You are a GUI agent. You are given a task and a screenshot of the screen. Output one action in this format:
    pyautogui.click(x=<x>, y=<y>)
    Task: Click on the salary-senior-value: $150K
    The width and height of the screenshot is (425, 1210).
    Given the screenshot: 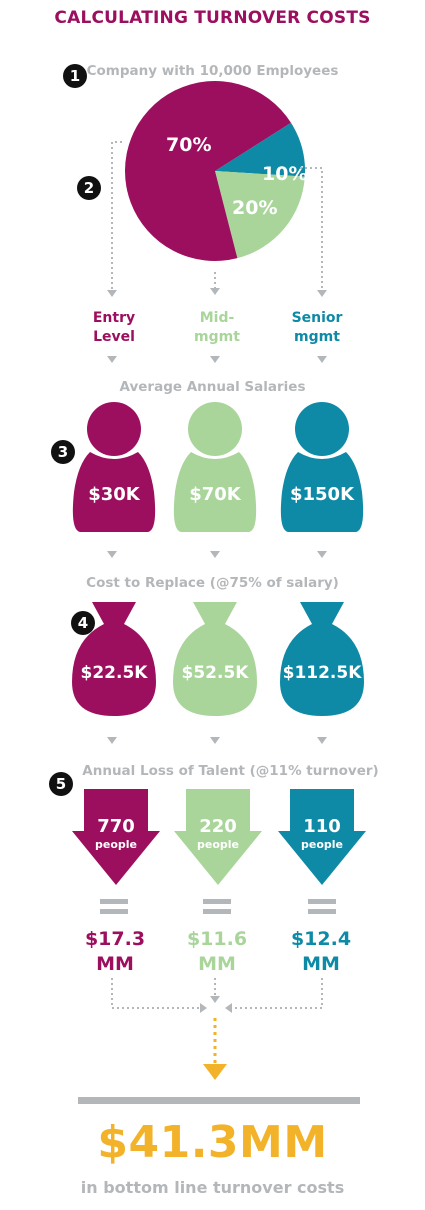 What is the action you would take?
    pyautogui.click(x=322, y=494)
    